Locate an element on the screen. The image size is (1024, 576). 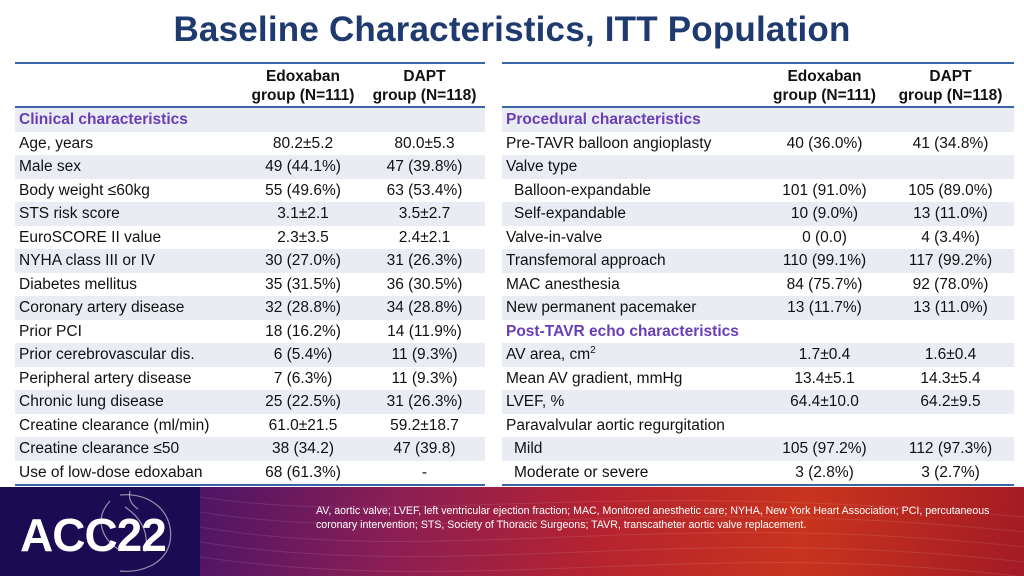
logo-acc: ACC is located at coordinates (69, 535).